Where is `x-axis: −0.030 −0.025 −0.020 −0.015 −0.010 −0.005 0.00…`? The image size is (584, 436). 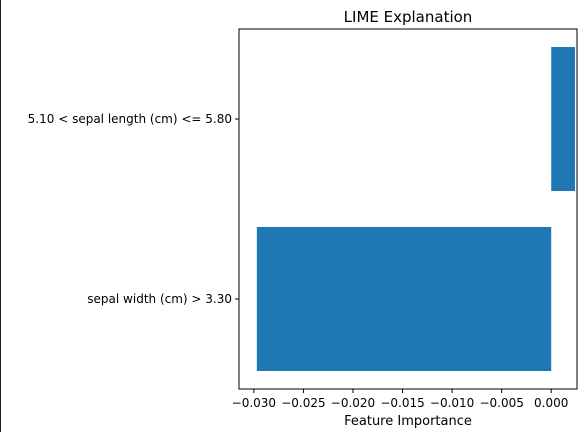
x-axis: −0.030 −0.025 −0.020 −0.015 −0.010 −0.005 0.00… is located at coordinates (400, 399).